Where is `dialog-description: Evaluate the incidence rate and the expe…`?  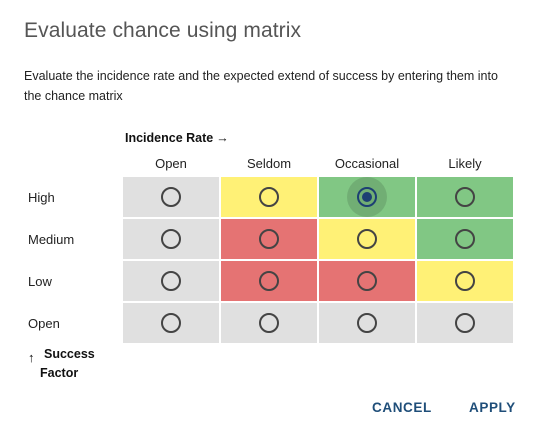
dialog-description: Evaluate the incidence rate and the expe… is located at coordinates (261, 86).